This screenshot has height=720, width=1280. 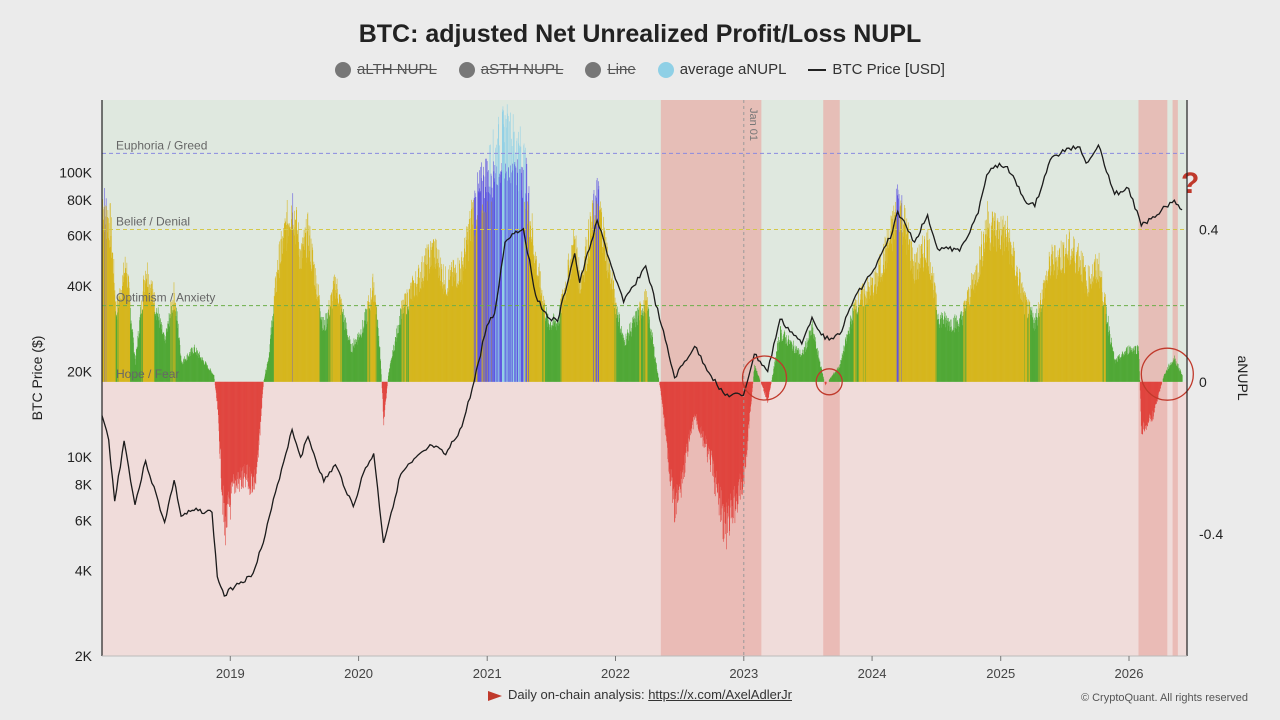 What do you see at coordinates (720, 694) in the screenshot?
I see `footer-link: https://x.com/AxelAdlerJr` at bounding box center [720, 694].